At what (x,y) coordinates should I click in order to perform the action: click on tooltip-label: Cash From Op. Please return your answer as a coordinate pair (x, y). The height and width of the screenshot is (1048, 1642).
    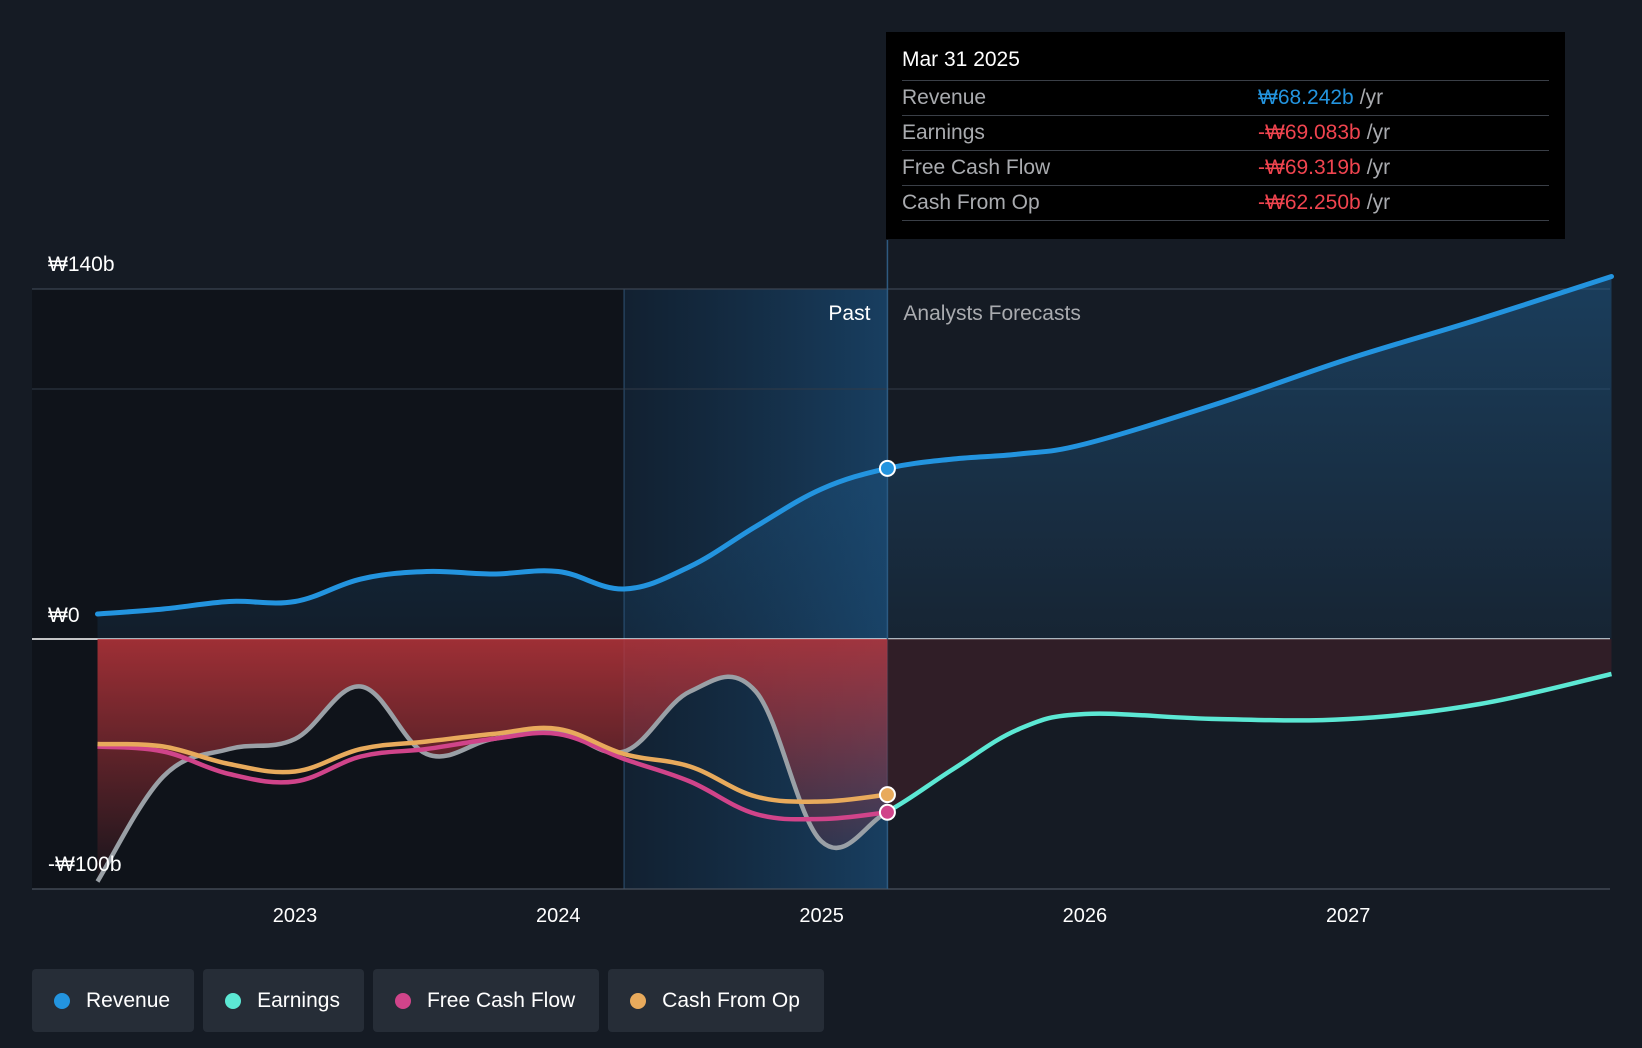
    Looking at the image, I should click on (971, 202).